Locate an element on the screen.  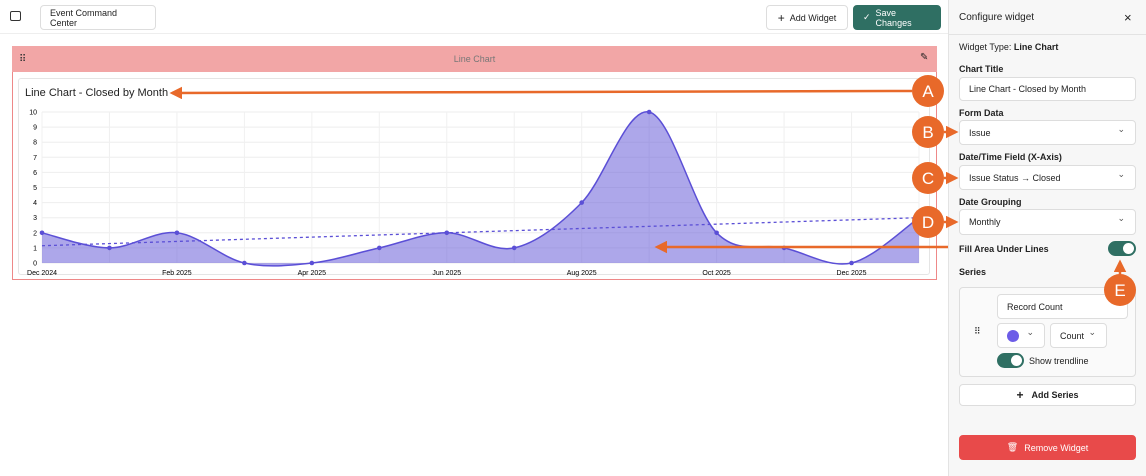
y-tick-label: 0 is located at coordinates (35, 264).